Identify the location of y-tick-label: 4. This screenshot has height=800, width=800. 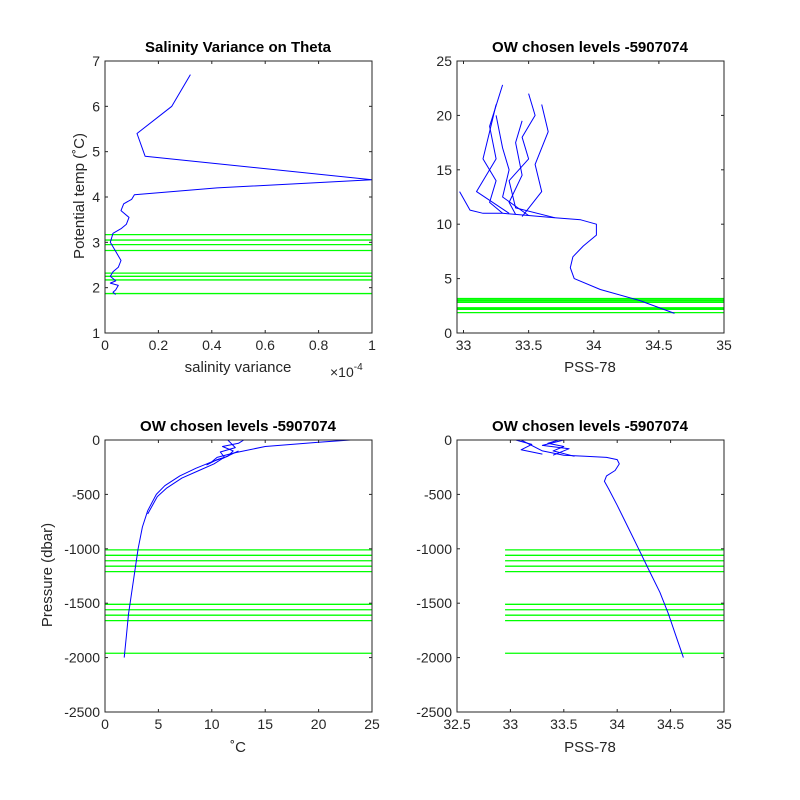
(96, 197).